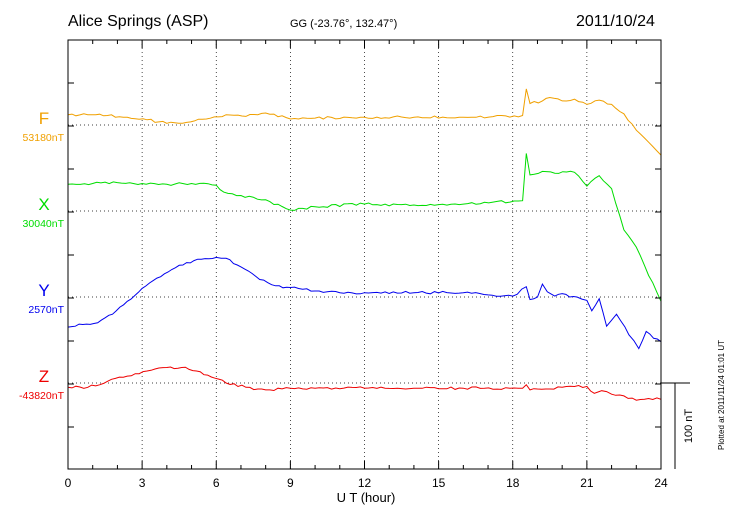  I want to click on x-tick-label: 9, so click(290, 483).